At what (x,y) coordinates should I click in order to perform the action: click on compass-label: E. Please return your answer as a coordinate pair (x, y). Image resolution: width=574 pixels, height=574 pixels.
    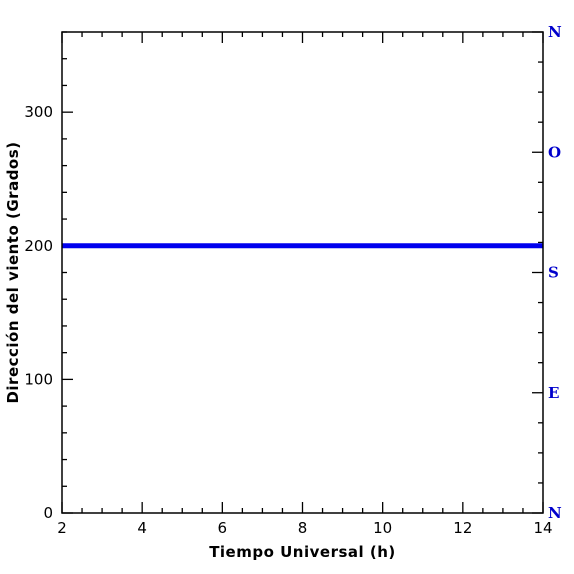
    Looking at the image, I should click on (553, 393).